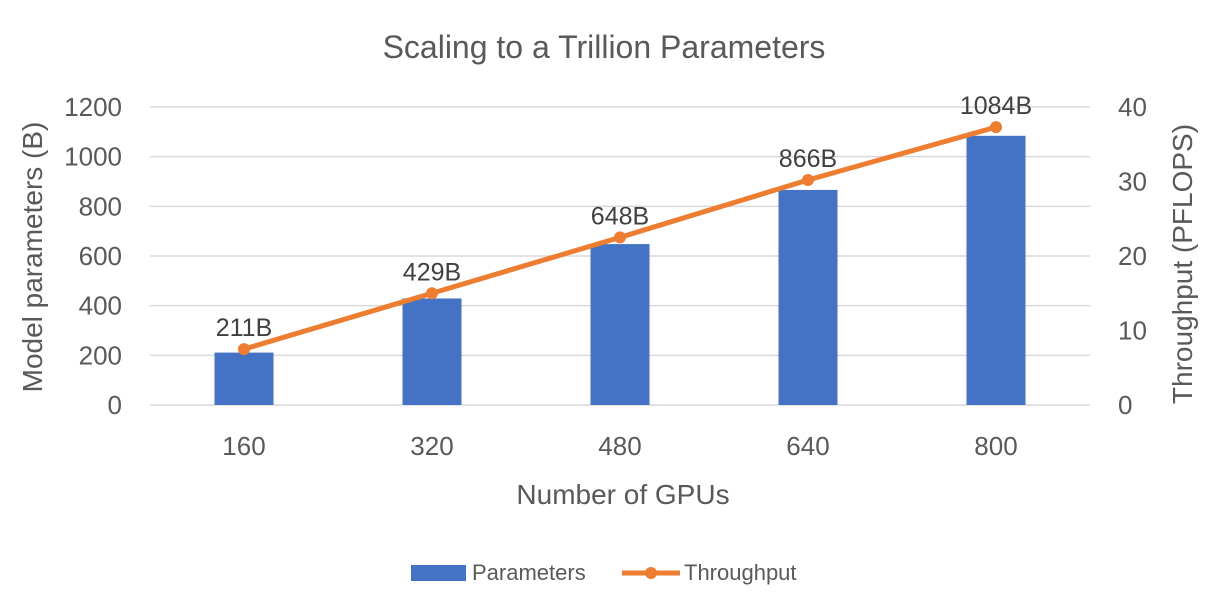  Describe the element at coordinates (244, 328) in the screenshot. I see `data-label-parameters: 211B` at that location.